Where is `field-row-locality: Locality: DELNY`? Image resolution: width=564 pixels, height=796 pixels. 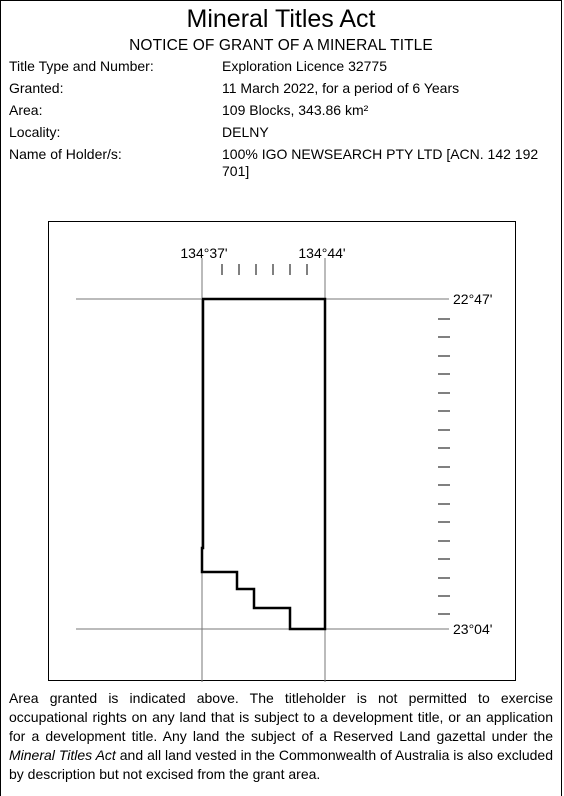
field-row-locality: Locality: DELNY is located at coordinates (281, 132).